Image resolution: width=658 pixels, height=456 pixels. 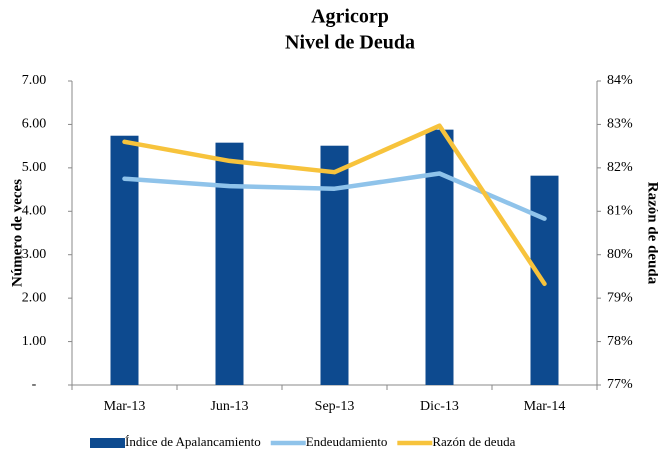 I want to click on y2-tick-label: 84%, so click(x=620, y=80).